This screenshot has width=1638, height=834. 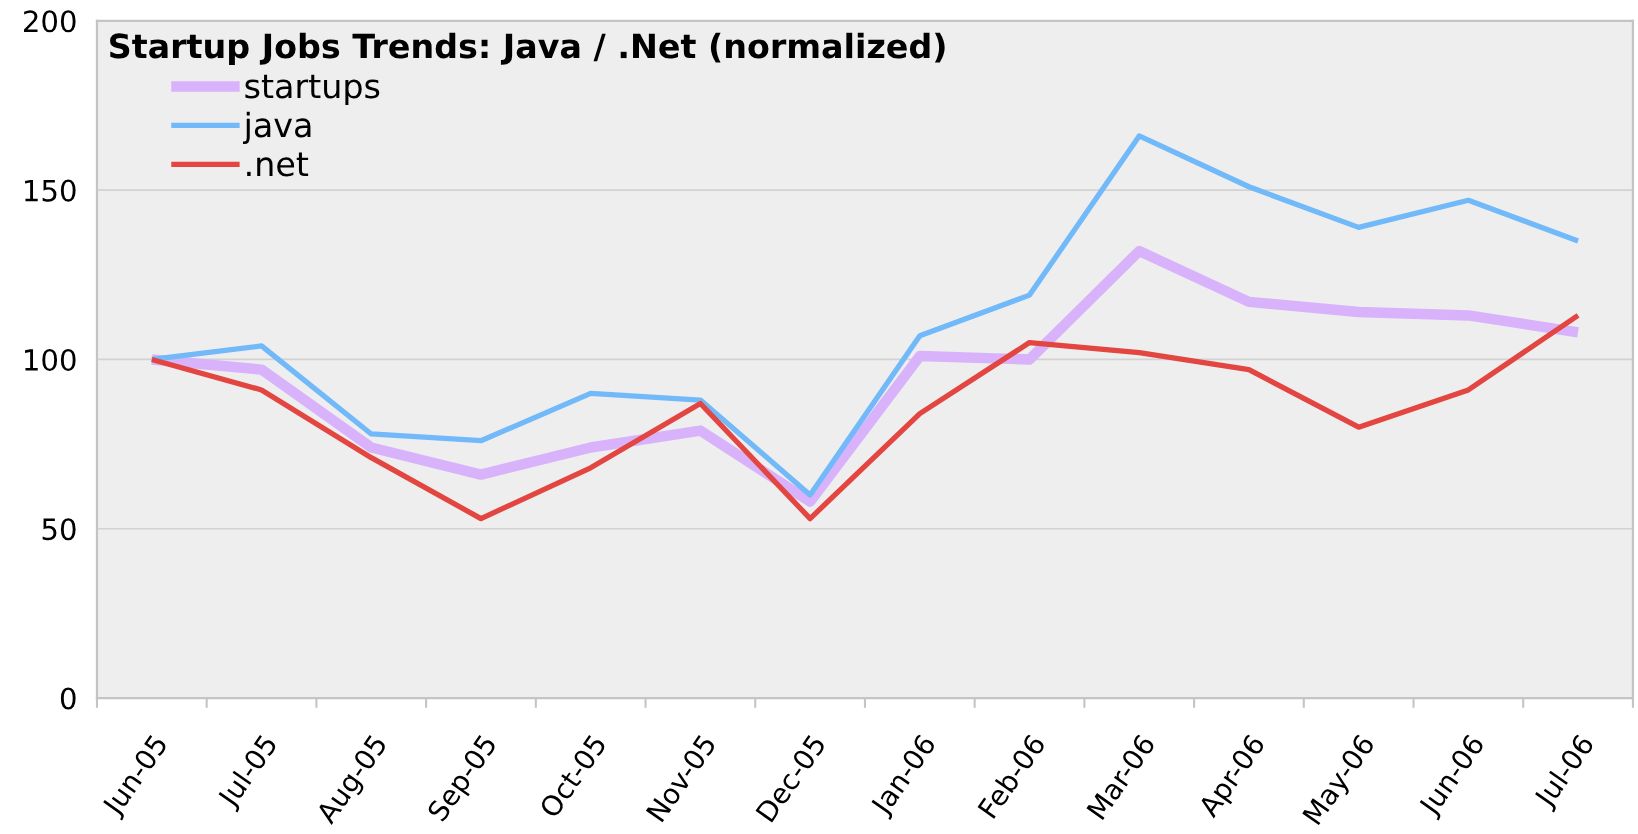 I want to click on y-tick-label: 0, so click(x=68, y=698).